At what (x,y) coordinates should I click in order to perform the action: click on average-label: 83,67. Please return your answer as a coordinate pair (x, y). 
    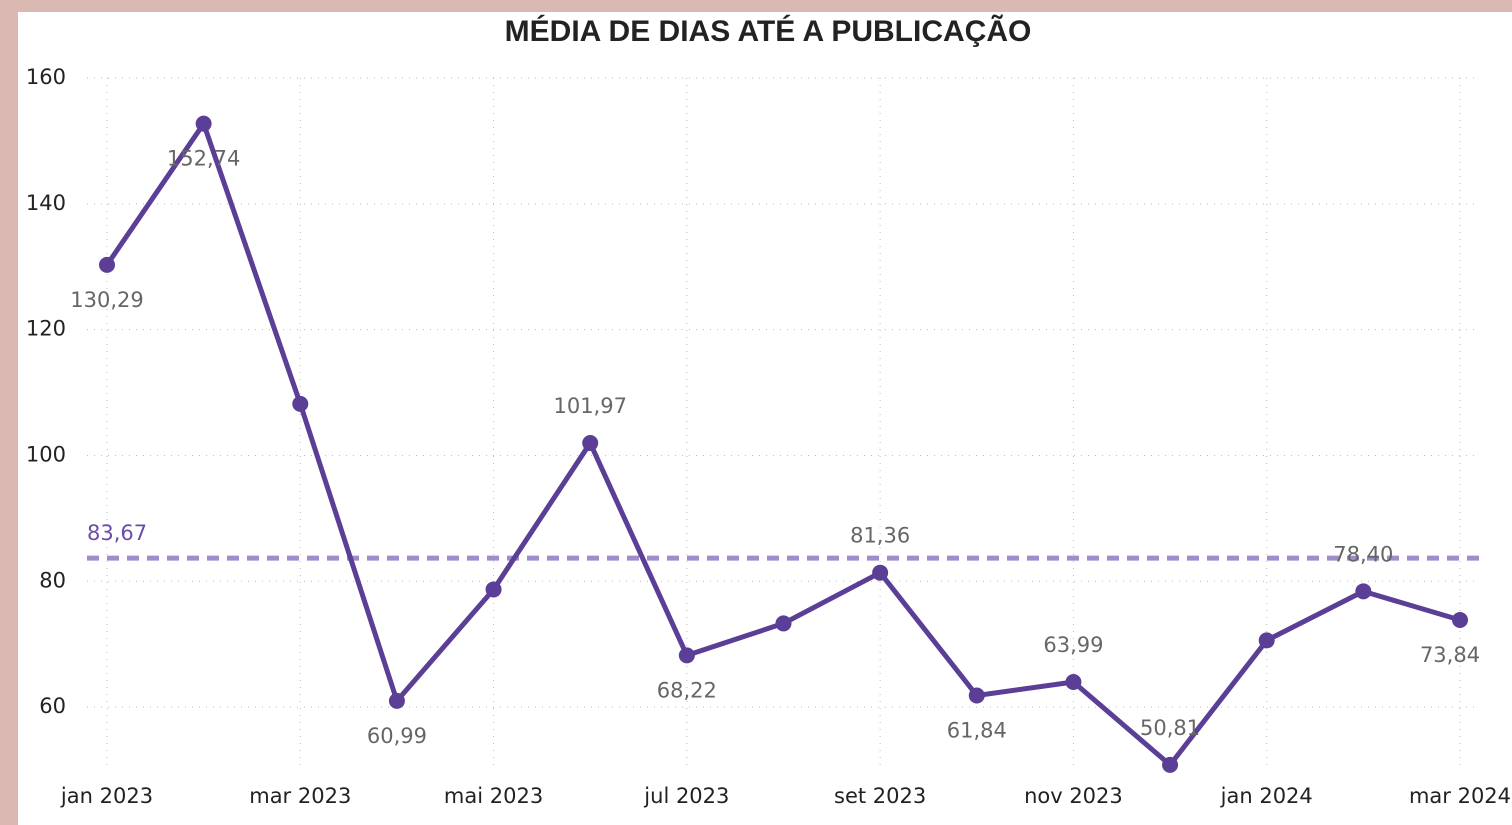
    Looking at the image, I should click on (117, 533).